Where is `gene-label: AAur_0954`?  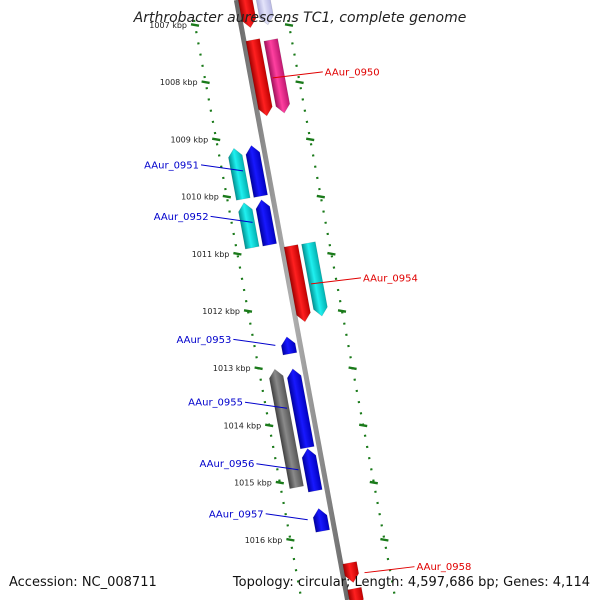
gene-label: AAur_0954 is located at coordinates (390, 278).